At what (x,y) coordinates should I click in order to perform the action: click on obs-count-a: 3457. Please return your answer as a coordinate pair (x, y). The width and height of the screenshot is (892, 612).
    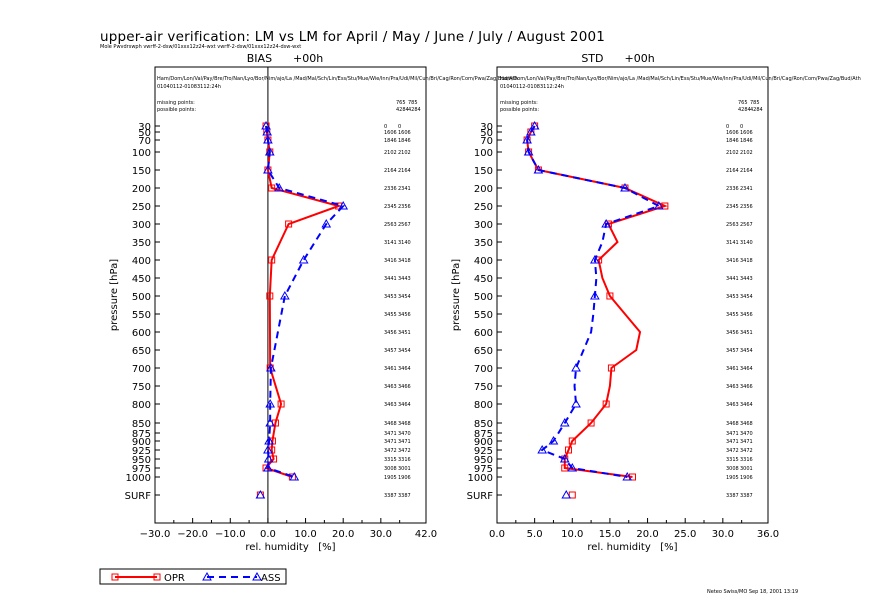
    Looking at the image, I should click on (390, 351).